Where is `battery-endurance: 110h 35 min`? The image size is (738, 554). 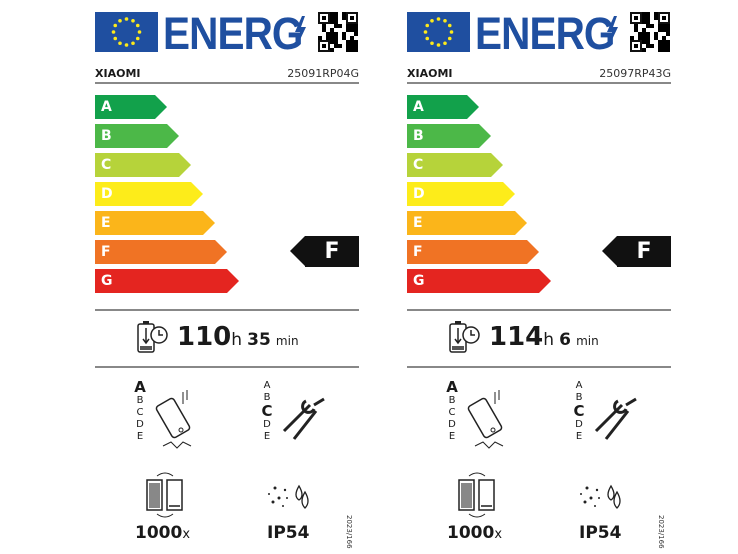 battery-endurance: 110h 35 min is located at coordinates (238, 337).